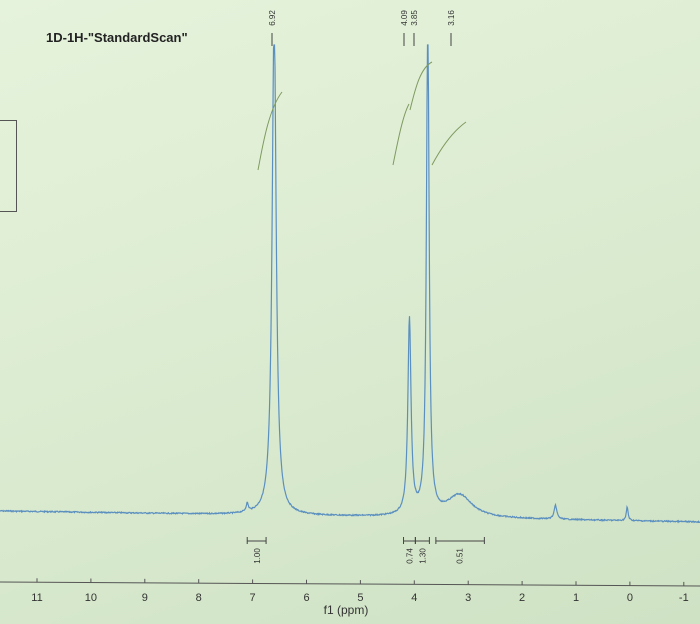  I want to click on x-tick-label: 6, so click(306, 598).